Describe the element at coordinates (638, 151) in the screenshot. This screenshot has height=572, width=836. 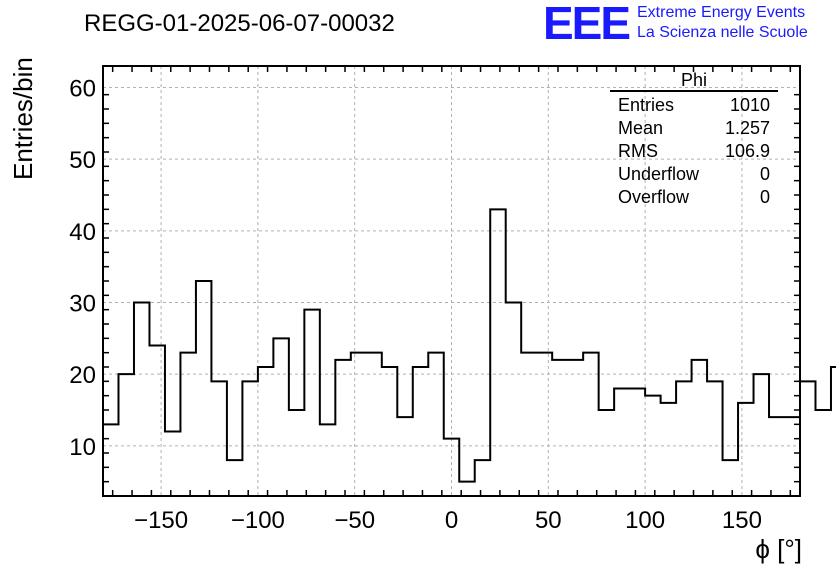
I see `stats-label: RMS` at that location.